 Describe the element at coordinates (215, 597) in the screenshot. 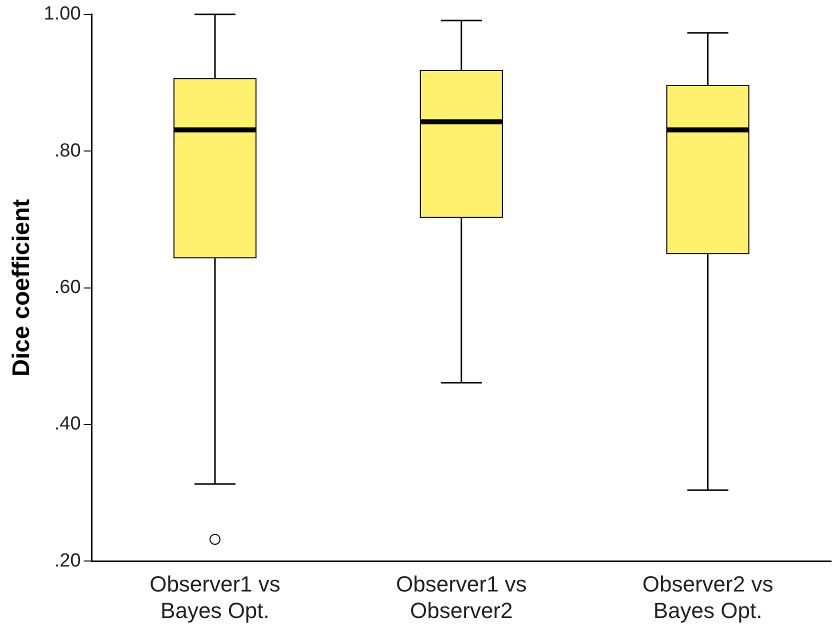

I see `x-tick-label: Observer1 vs Bayes Opt.` at that location.